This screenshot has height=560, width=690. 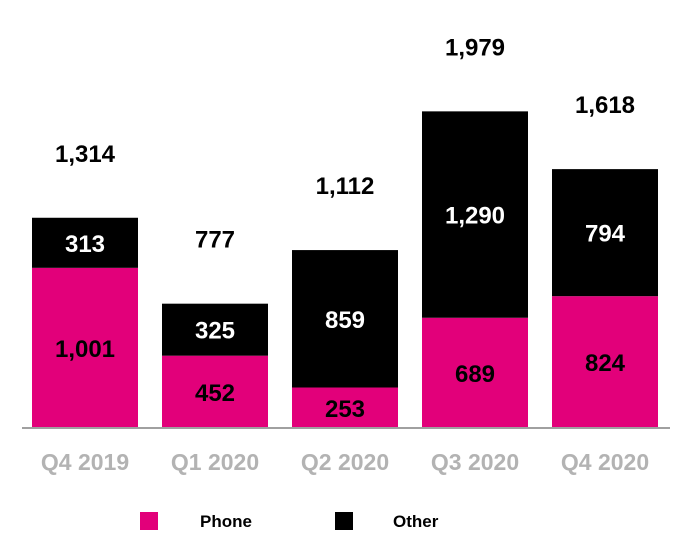 I want to click on category-label-0: Q4 2019, so click(x=85, y=462).